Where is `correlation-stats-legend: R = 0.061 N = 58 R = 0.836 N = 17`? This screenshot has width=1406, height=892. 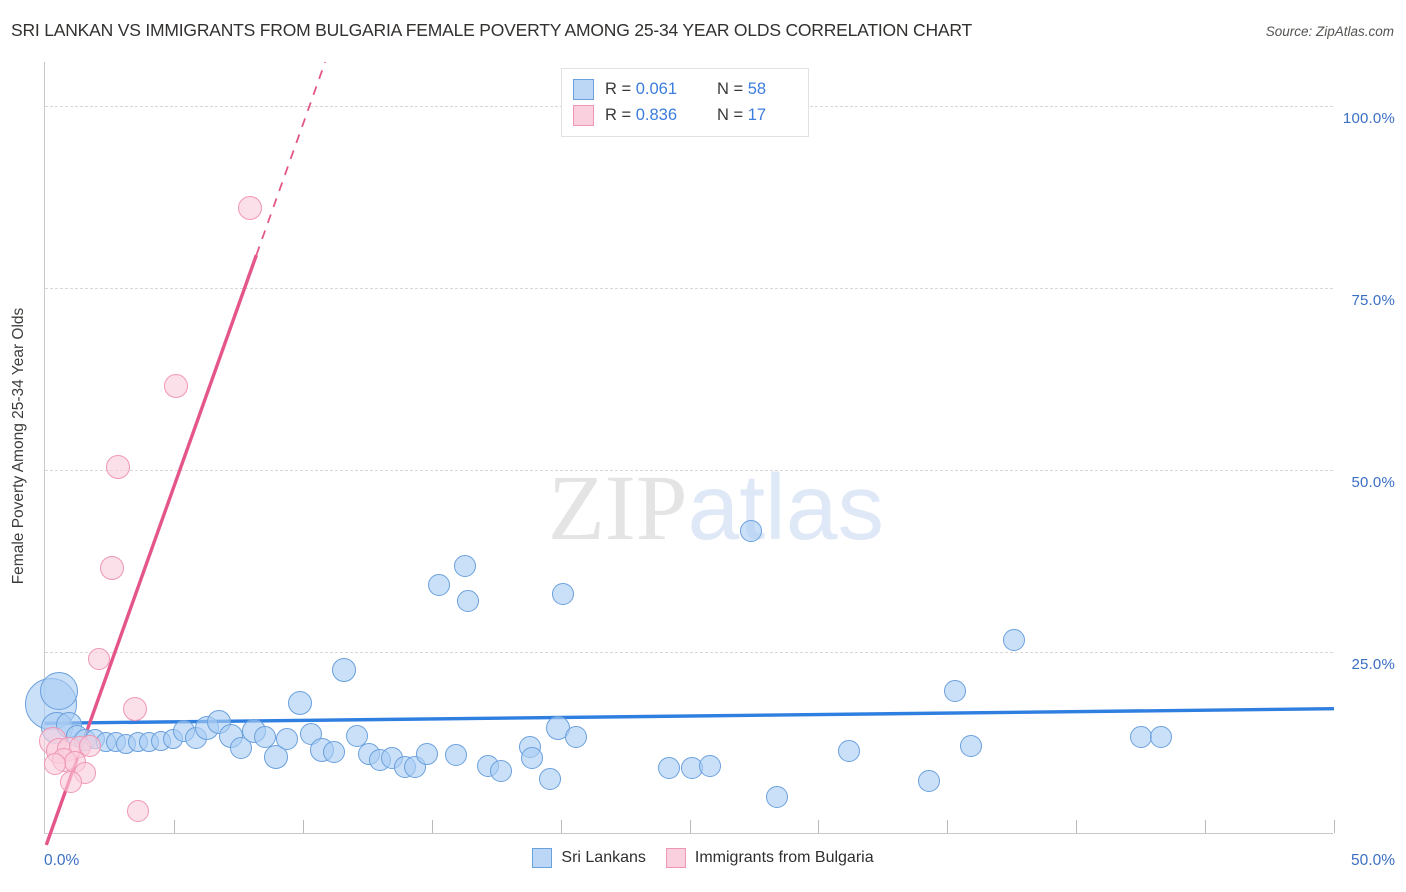 correlation-stats-legend: R = 0.061 N = 58 R = 0.836 N = 17 is located at coordinates (685, 102).